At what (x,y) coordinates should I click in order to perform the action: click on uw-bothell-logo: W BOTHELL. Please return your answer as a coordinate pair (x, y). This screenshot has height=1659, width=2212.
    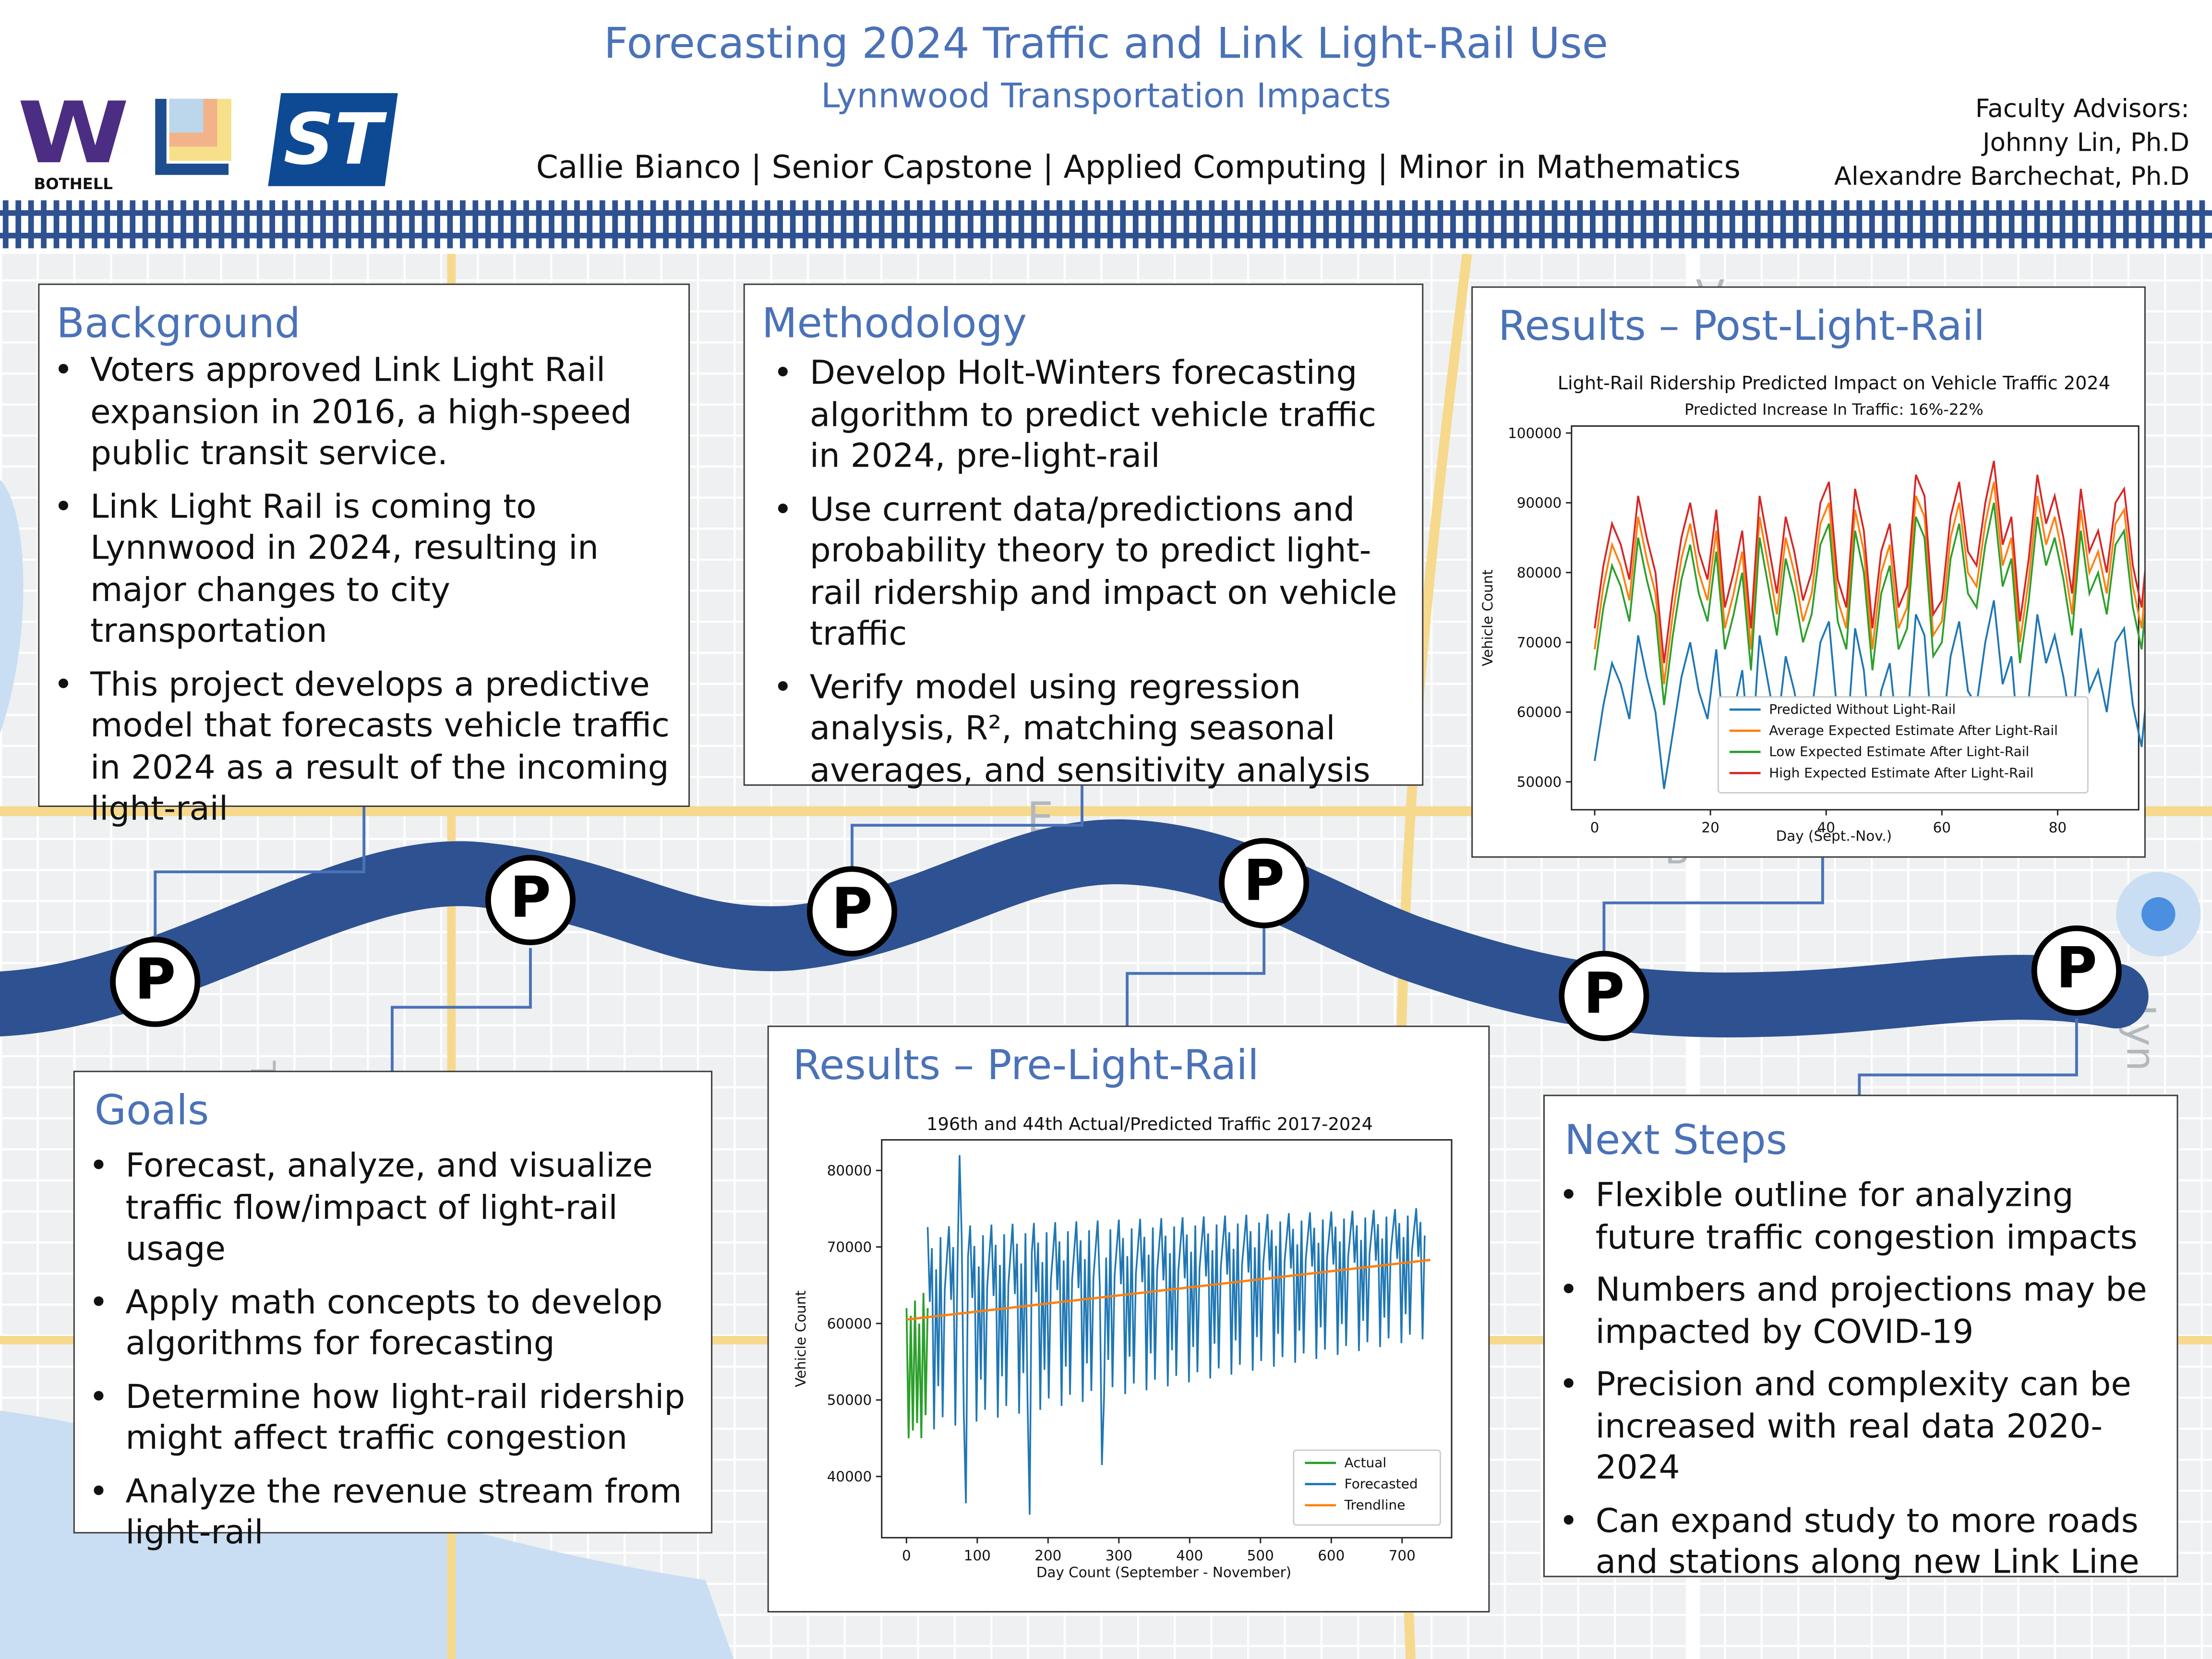
    Looking at the image, I should click on (74, 143).